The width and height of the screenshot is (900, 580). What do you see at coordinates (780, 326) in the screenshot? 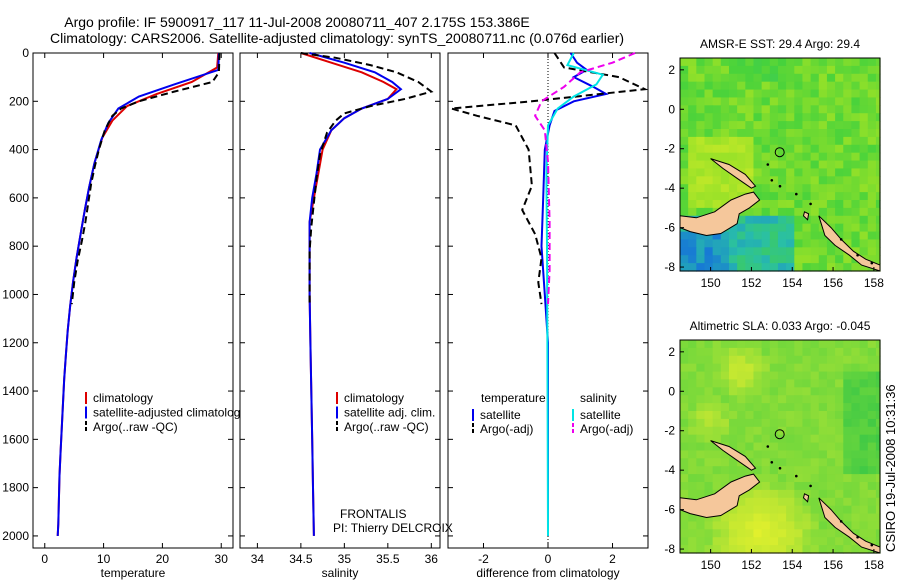
I see `map-title: Altimetric SLA: 0.033 Argo: -0.045` at bounding box center [780, 326].